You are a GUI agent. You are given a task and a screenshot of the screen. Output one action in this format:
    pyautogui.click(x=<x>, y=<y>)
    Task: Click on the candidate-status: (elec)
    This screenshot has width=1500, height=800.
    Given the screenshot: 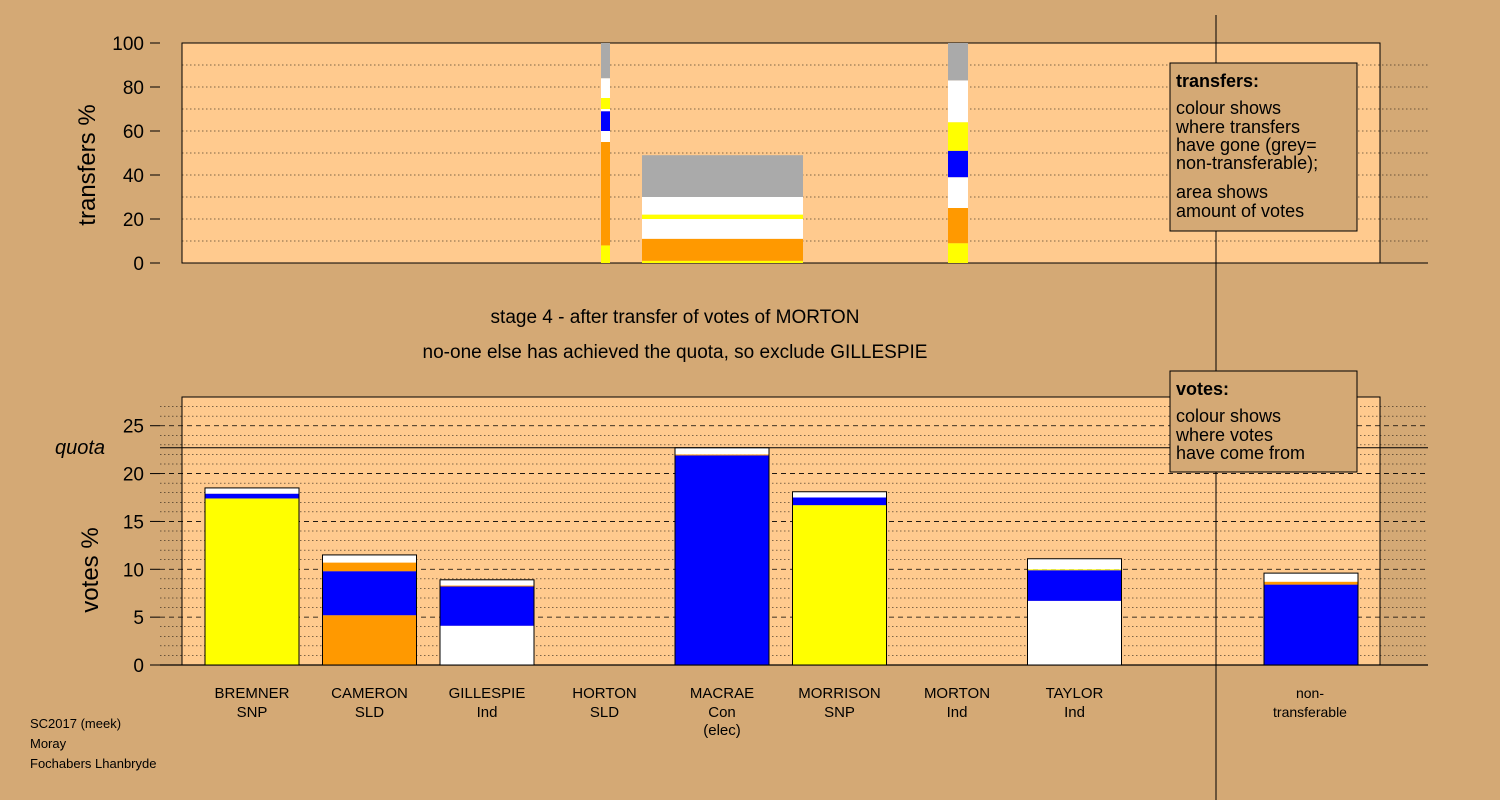 What is the action you would take?
    pyautogui.click(x=722, y=730)
    